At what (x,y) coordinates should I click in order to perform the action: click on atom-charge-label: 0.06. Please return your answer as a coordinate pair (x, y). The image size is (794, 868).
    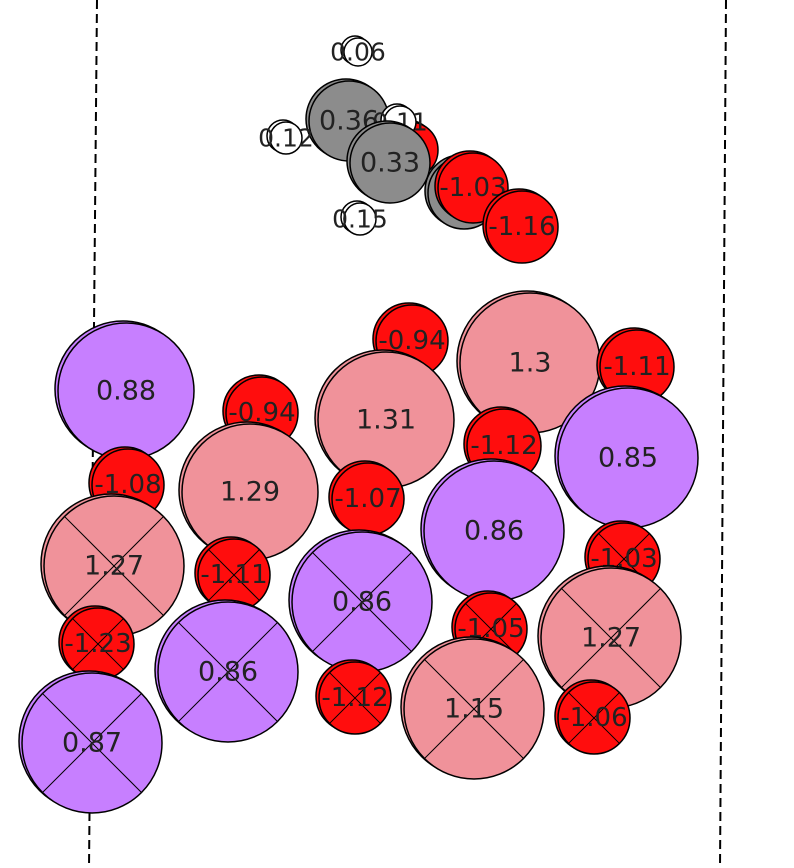
    Looking at the image, I should click on (358, 52).